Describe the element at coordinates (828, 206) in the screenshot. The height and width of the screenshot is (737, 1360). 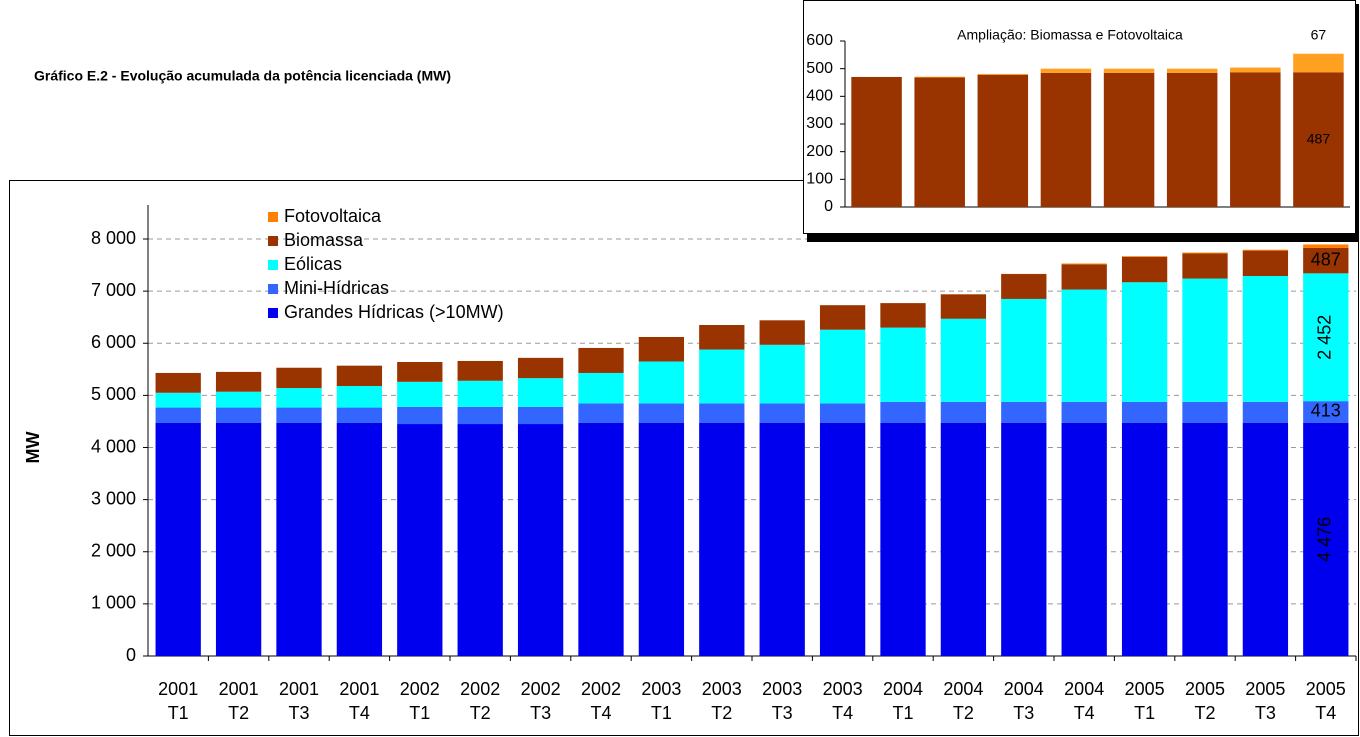
I see `y-tick-label: 0` at that location.